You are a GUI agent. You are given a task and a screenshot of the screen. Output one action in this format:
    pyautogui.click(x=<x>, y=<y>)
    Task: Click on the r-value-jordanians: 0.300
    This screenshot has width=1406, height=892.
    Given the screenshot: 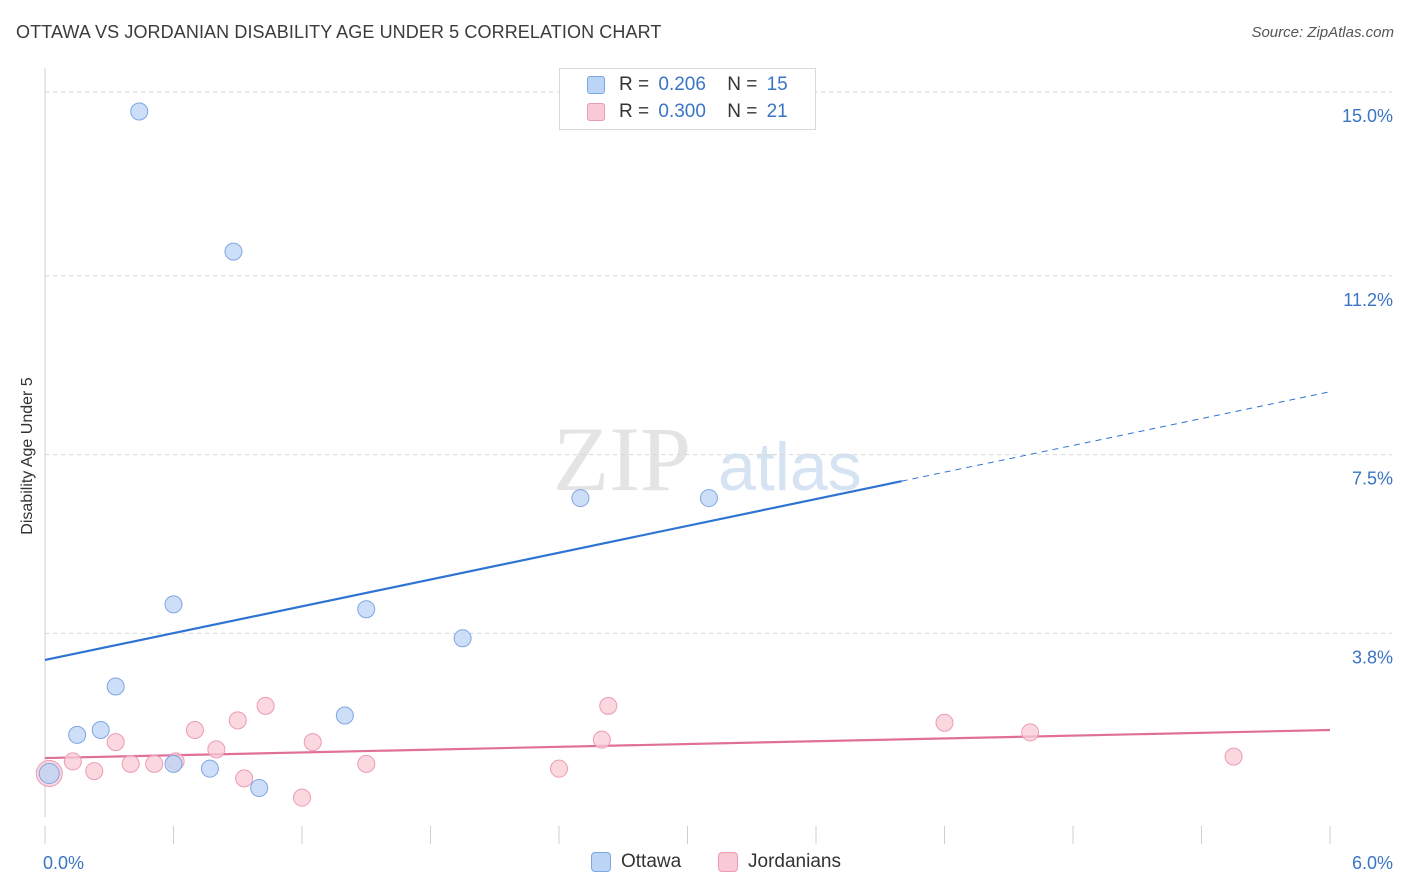 What is the action you would take?
    pyautogui.click(x=682, y=111)
    